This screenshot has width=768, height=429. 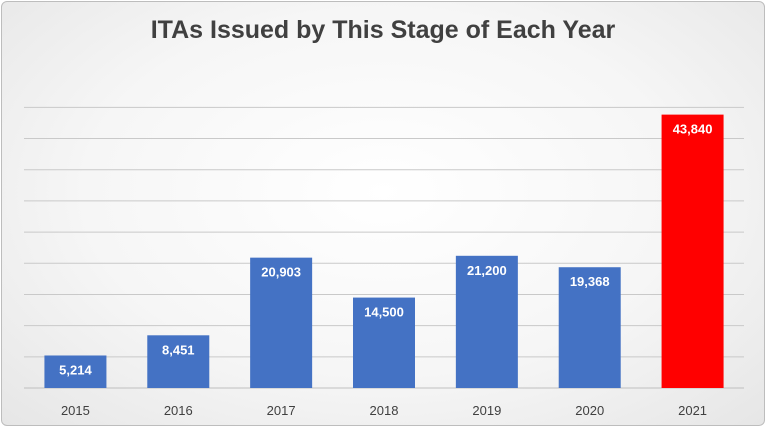 What do you see at coordinates (178, 410) in the screenshot?
I see `x-tick-label-2016: 2016` at bounding box center [178, 410].